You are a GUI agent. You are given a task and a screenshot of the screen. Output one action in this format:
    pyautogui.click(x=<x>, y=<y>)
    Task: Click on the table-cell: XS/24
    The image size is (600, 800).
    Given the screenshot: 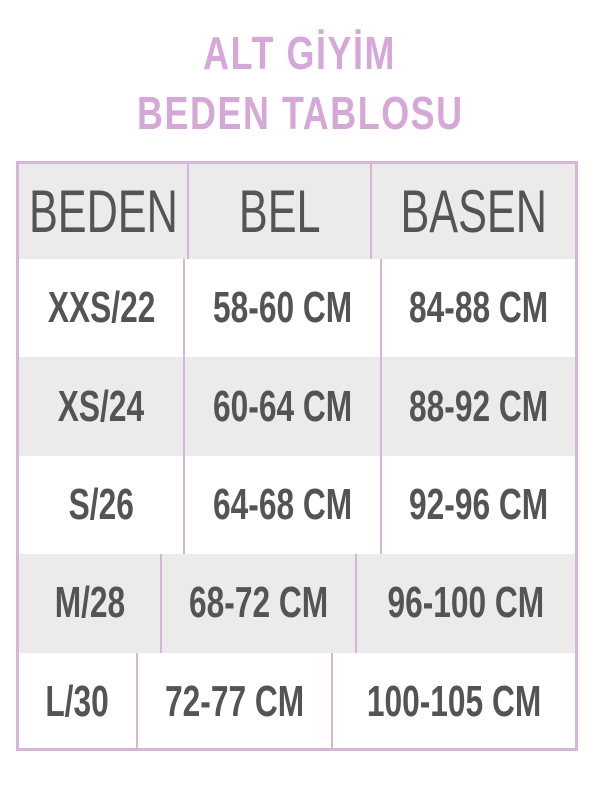 What is the action you would take?
    pyautogui.click(x=102, y=406)
    